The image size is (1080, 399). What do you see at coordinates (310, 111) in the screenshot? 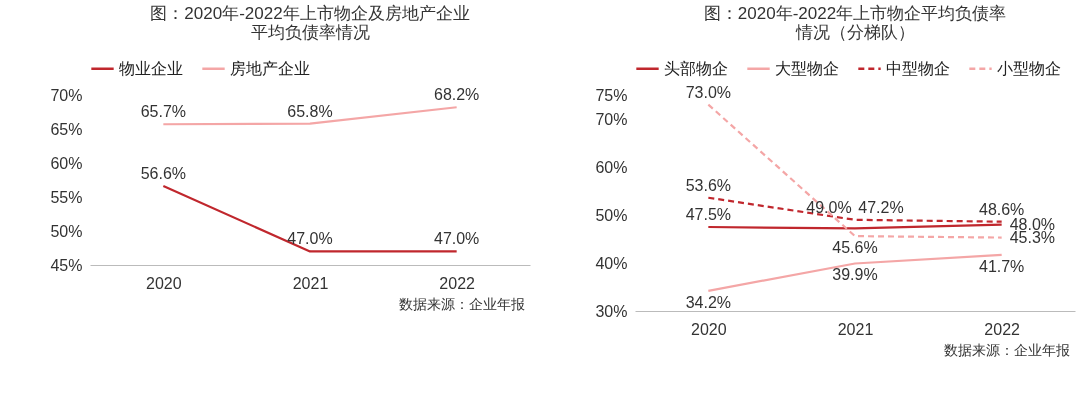
I see `data-label: 65.8%` at bounding box center [310, 111].